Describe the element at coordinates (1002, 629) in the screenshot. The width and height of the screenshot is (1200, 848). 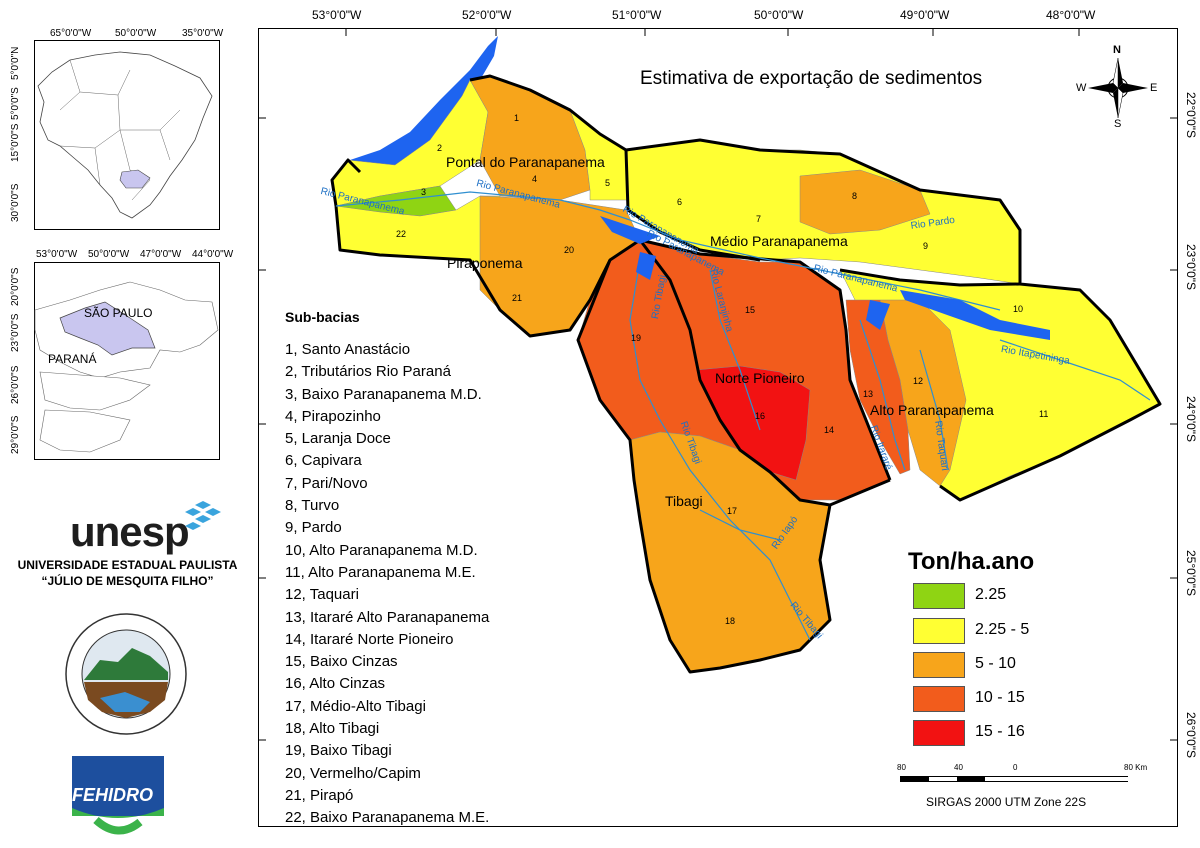
I see `legend-label-2: 2.25 - 5` at that location.